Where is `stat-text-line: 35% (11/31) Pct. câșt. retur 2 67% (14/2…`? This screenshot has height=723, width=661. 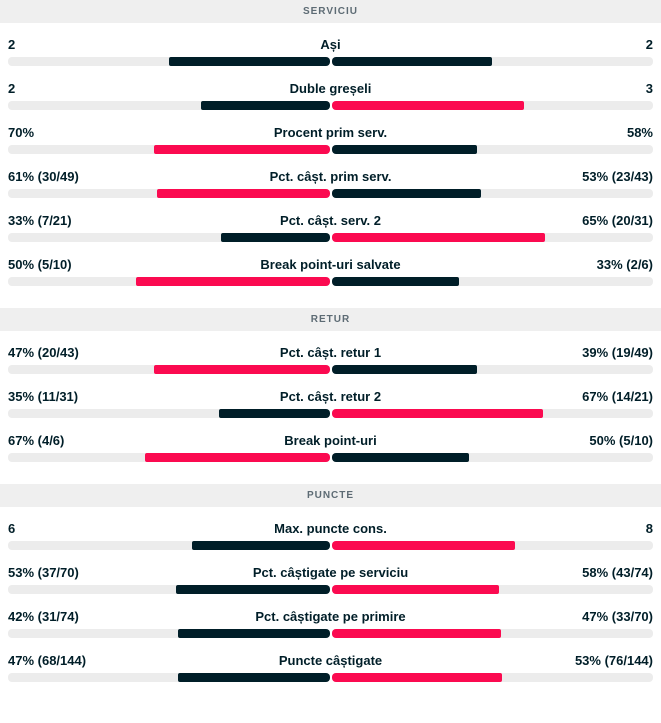
stat-text-line: 35% (11/31) Pct. câșt. retur 2 67% (14/2… is located at coordinates (330, 397).